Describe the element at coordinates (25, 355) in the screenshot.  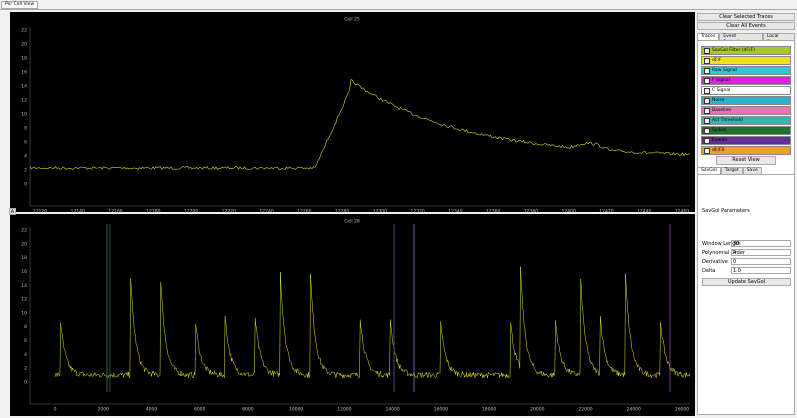
I see `y-tick-label: 4` at that location.